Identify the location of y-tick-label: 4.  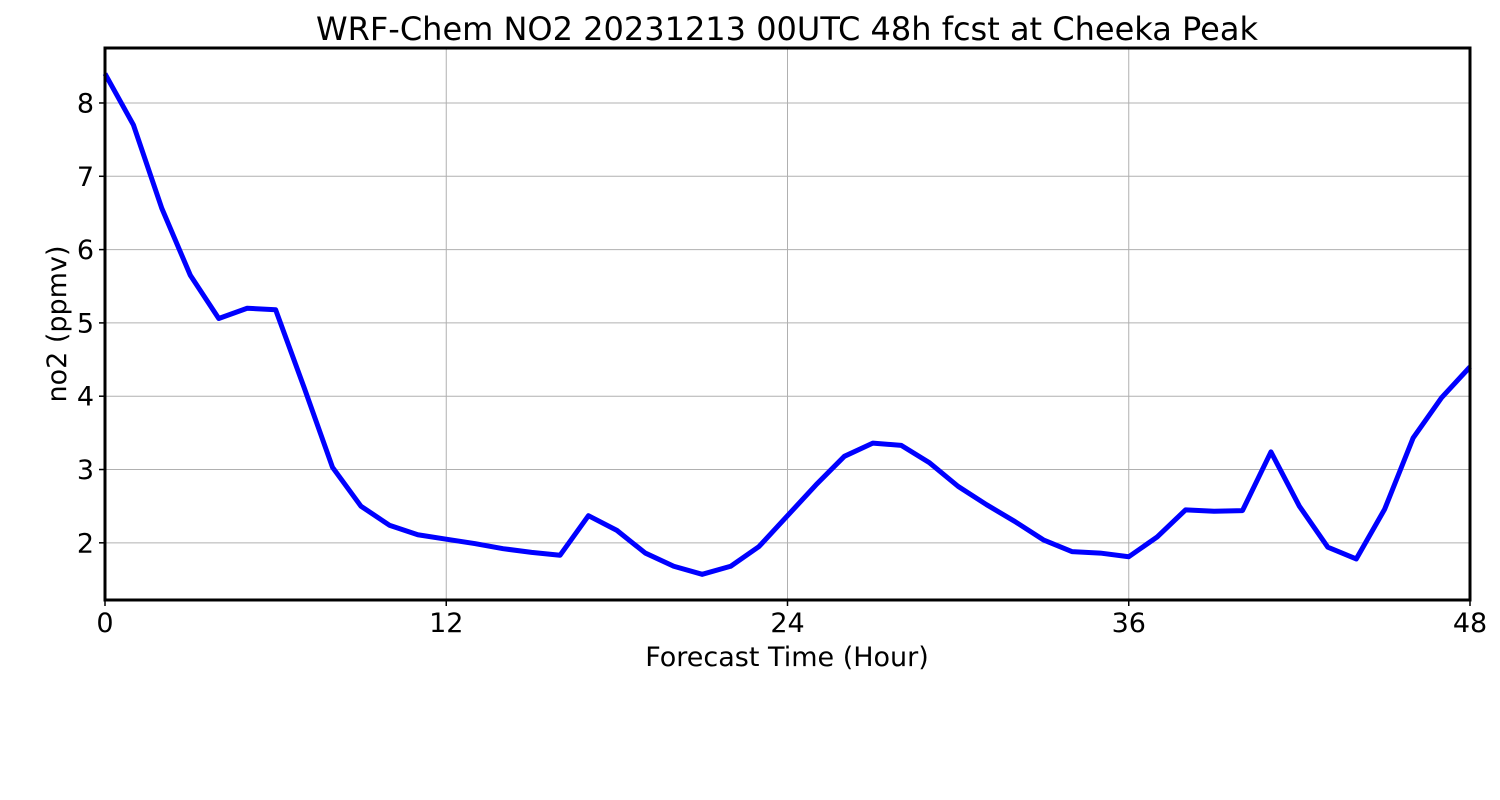
(85, 397).